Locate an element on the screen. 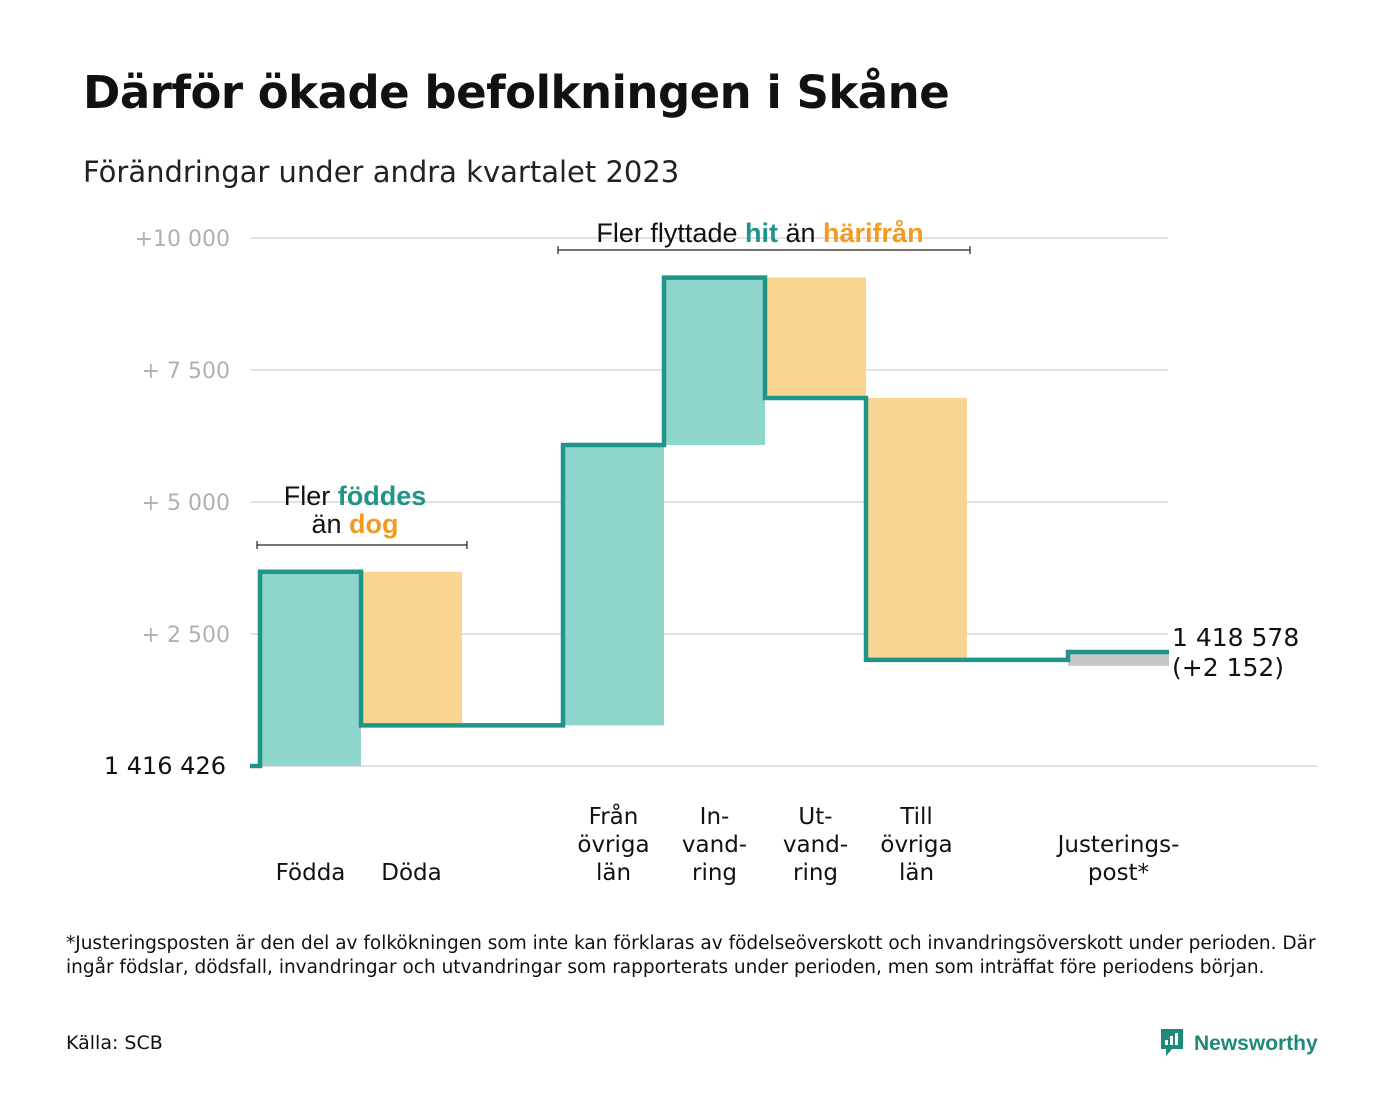 Image resolution: width=1400 pixels, height=1120 pixels. bar-fodda is located at coordinates (310, 668).